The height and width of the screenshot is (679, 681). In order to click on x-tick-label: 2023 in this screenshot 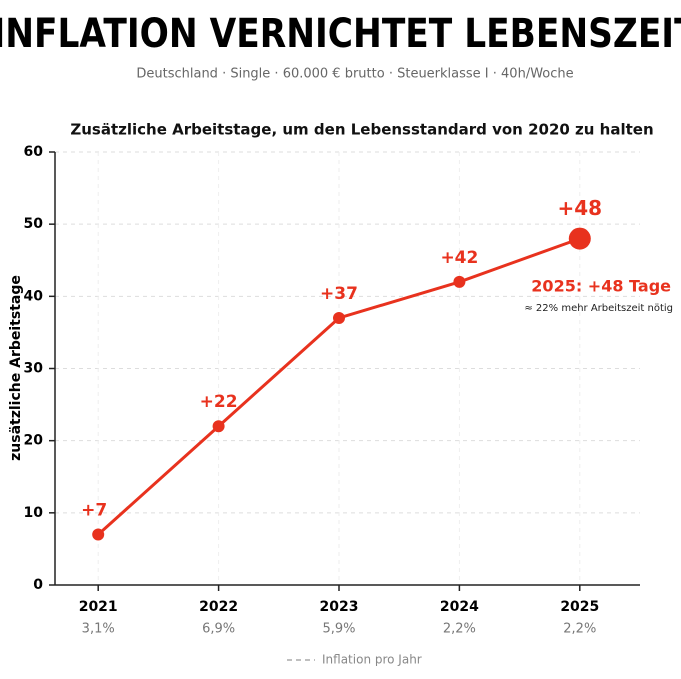, I will do `click(339, 607)`.